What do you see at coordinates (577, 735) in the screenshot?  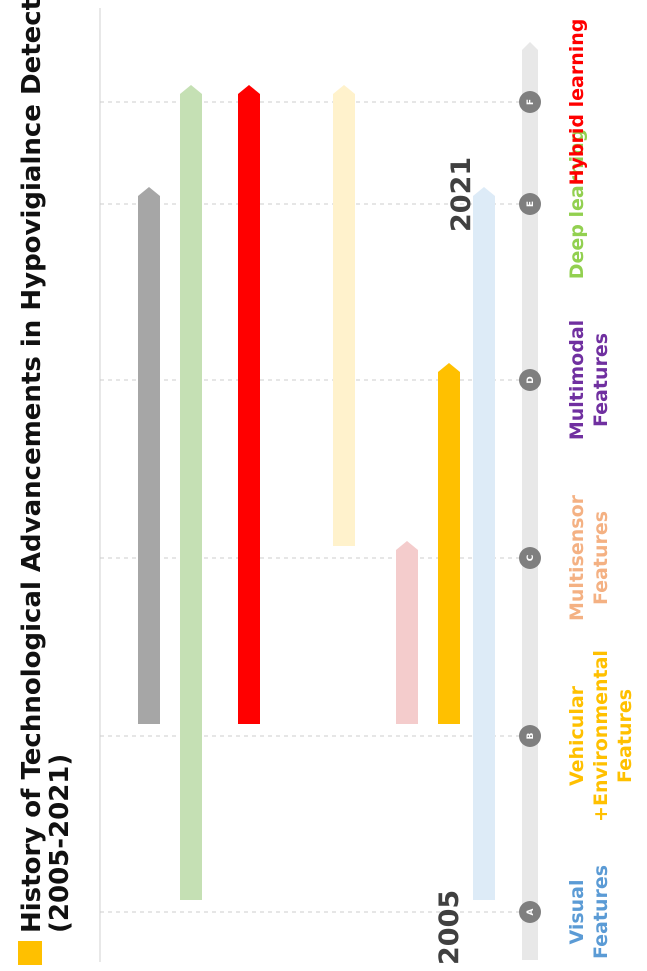 I see `milestone-label-line: Vehicular` at bounding box center [577, 735].